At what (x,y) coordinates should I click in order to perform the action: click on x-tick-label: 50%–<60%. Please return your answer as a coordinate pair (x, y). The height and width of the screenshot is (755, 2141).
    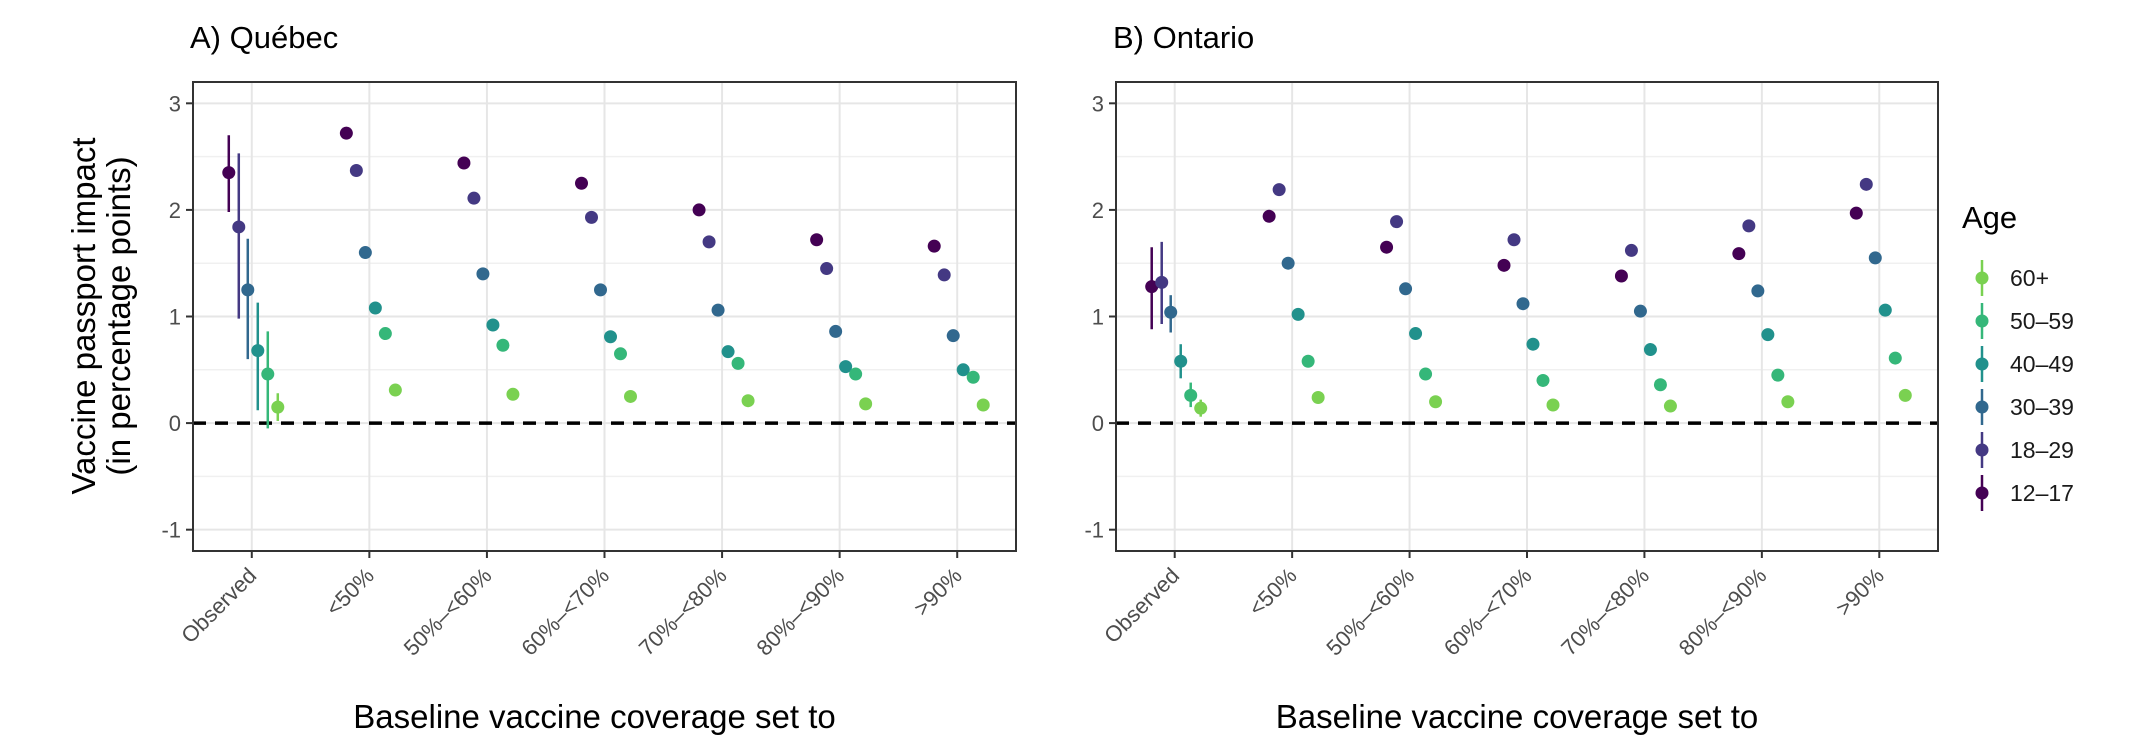
    Looking at the image, I should click on (448, 612).